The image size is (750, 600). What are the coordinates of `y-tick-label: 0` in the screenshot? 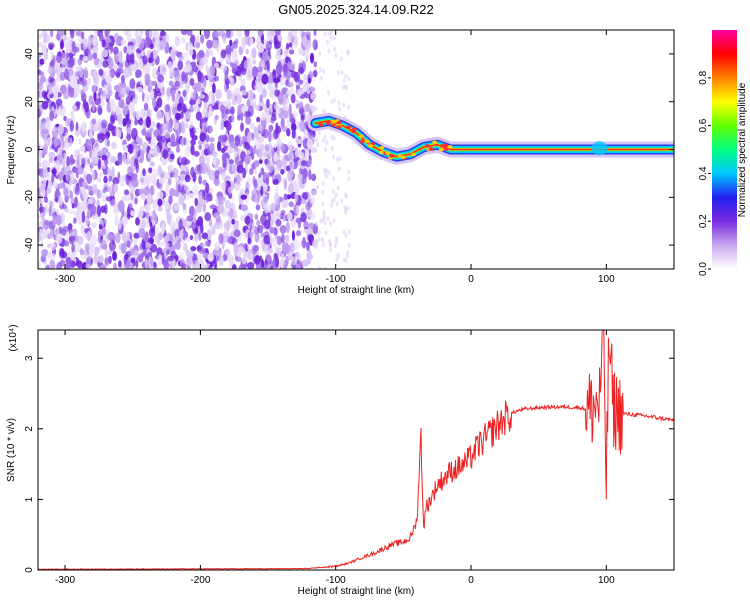 It's located at (29, 570).